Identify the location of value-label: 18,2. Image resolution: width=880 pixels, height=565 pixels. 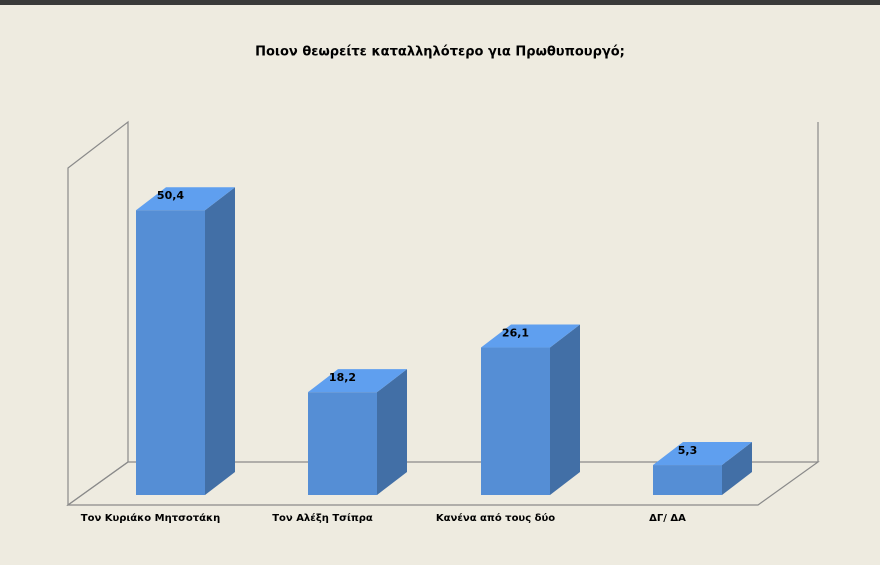
(342, 377).